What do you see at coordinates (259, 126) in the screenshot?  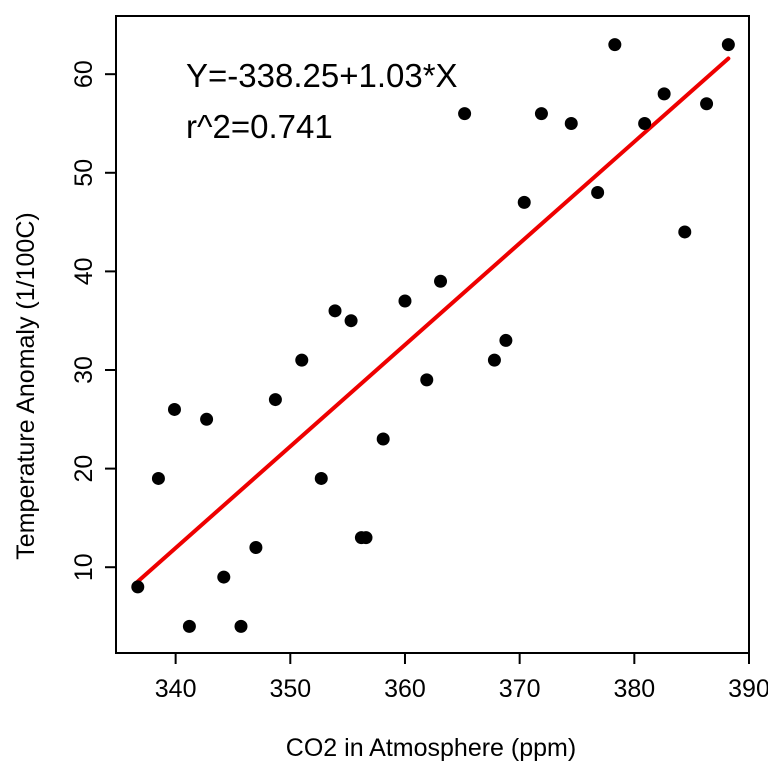 I see `r-squared-annotation: r^2=0.741` at bounding box center [259, 126].